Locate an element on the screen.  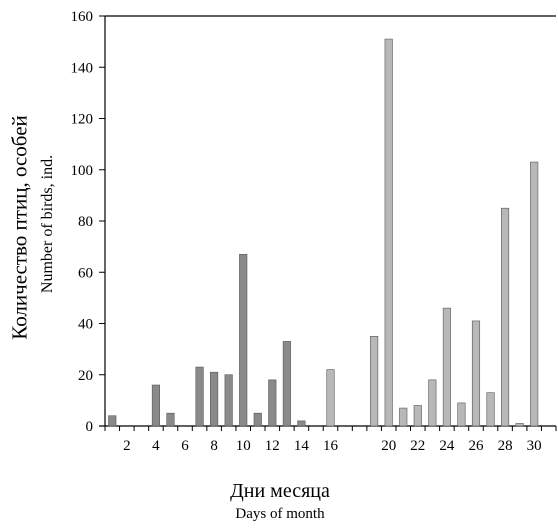
x-tick-label: 22 is located at coordinates (417, 446).